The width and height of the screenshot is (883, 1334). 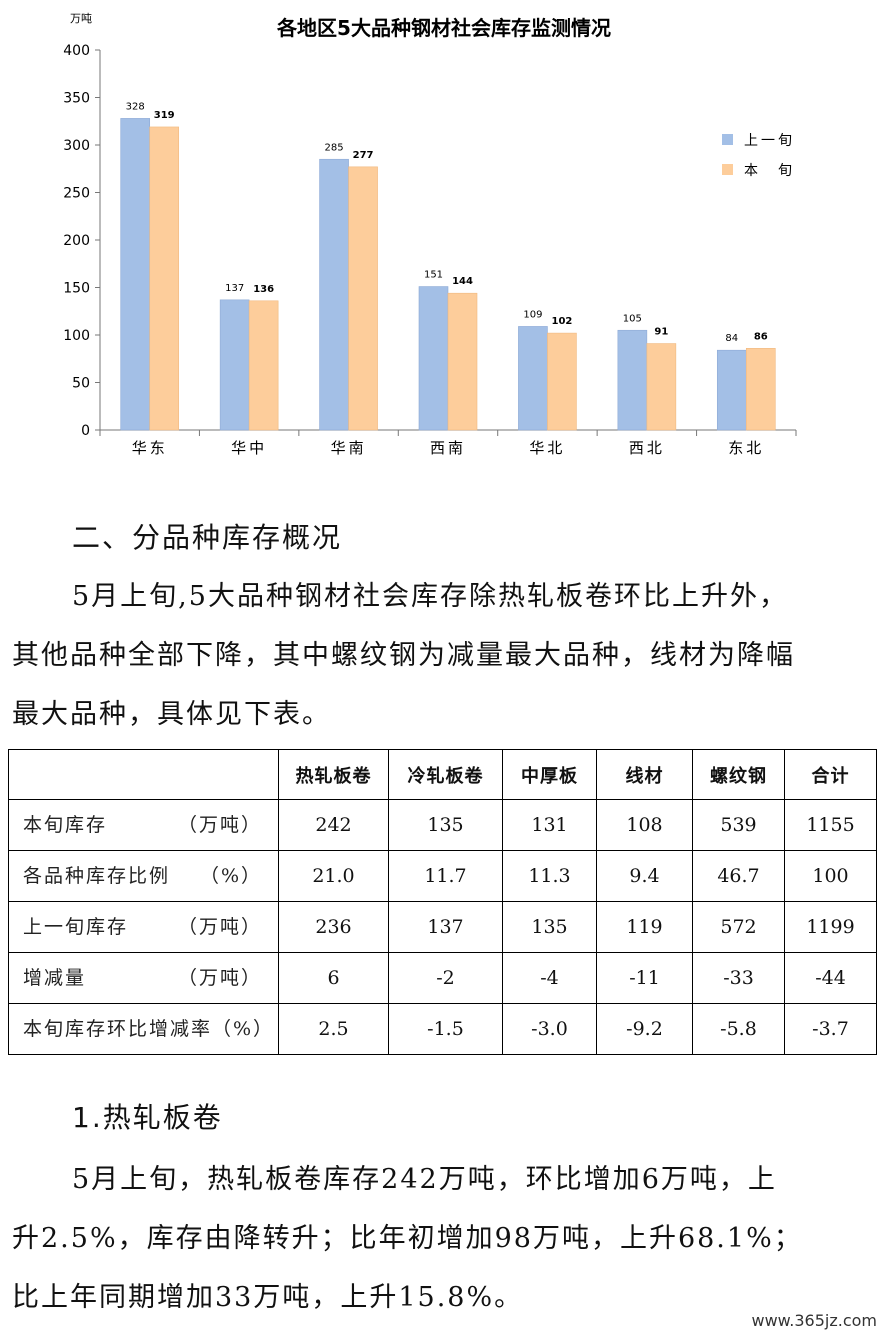 What do you see at coordinates (830, 774) in the screenshot?
I see `column-header: 合计` at bounding box center [830, 774].